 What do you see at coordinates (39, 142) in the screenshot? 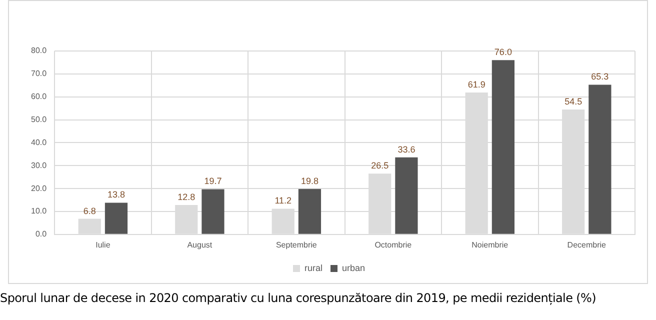
I see `y-tick-label: 40.0` at bounding box center [39, 142].